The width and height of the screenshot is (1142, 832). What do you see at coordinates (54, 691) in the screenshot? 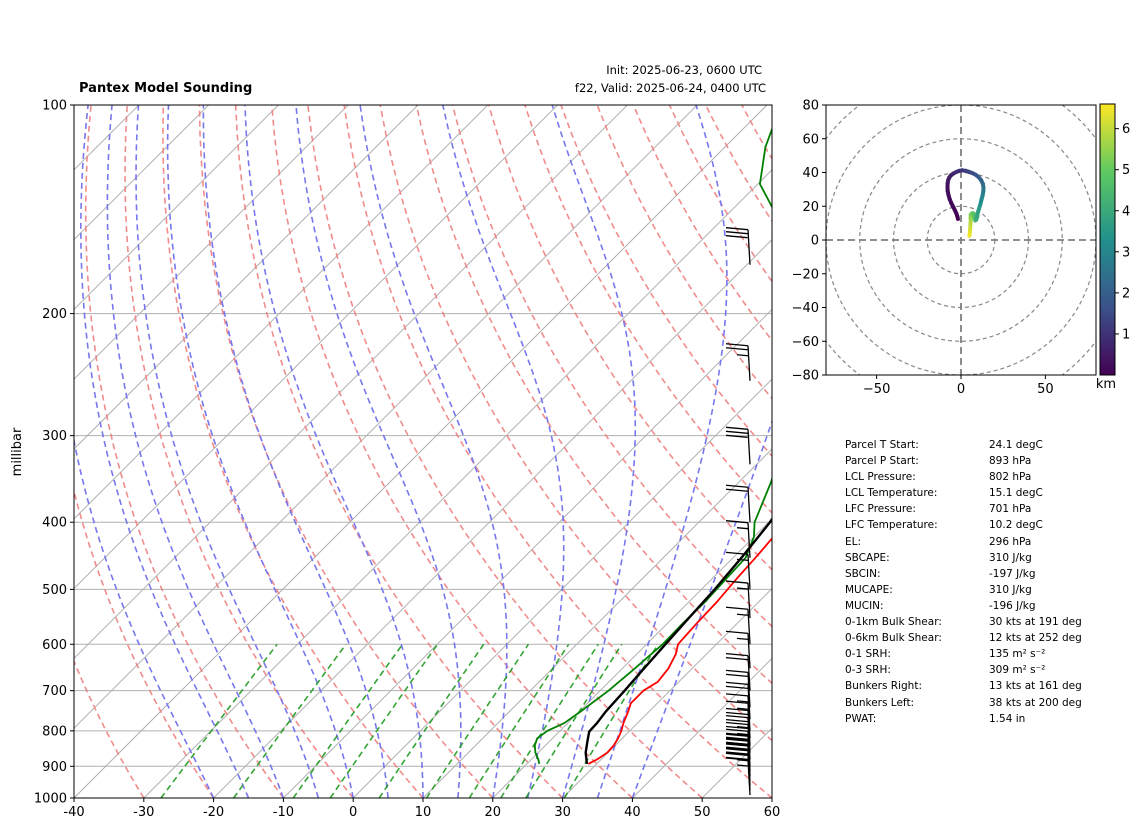
I see `y-tick-label: 700` at bounding box center [54, 691].